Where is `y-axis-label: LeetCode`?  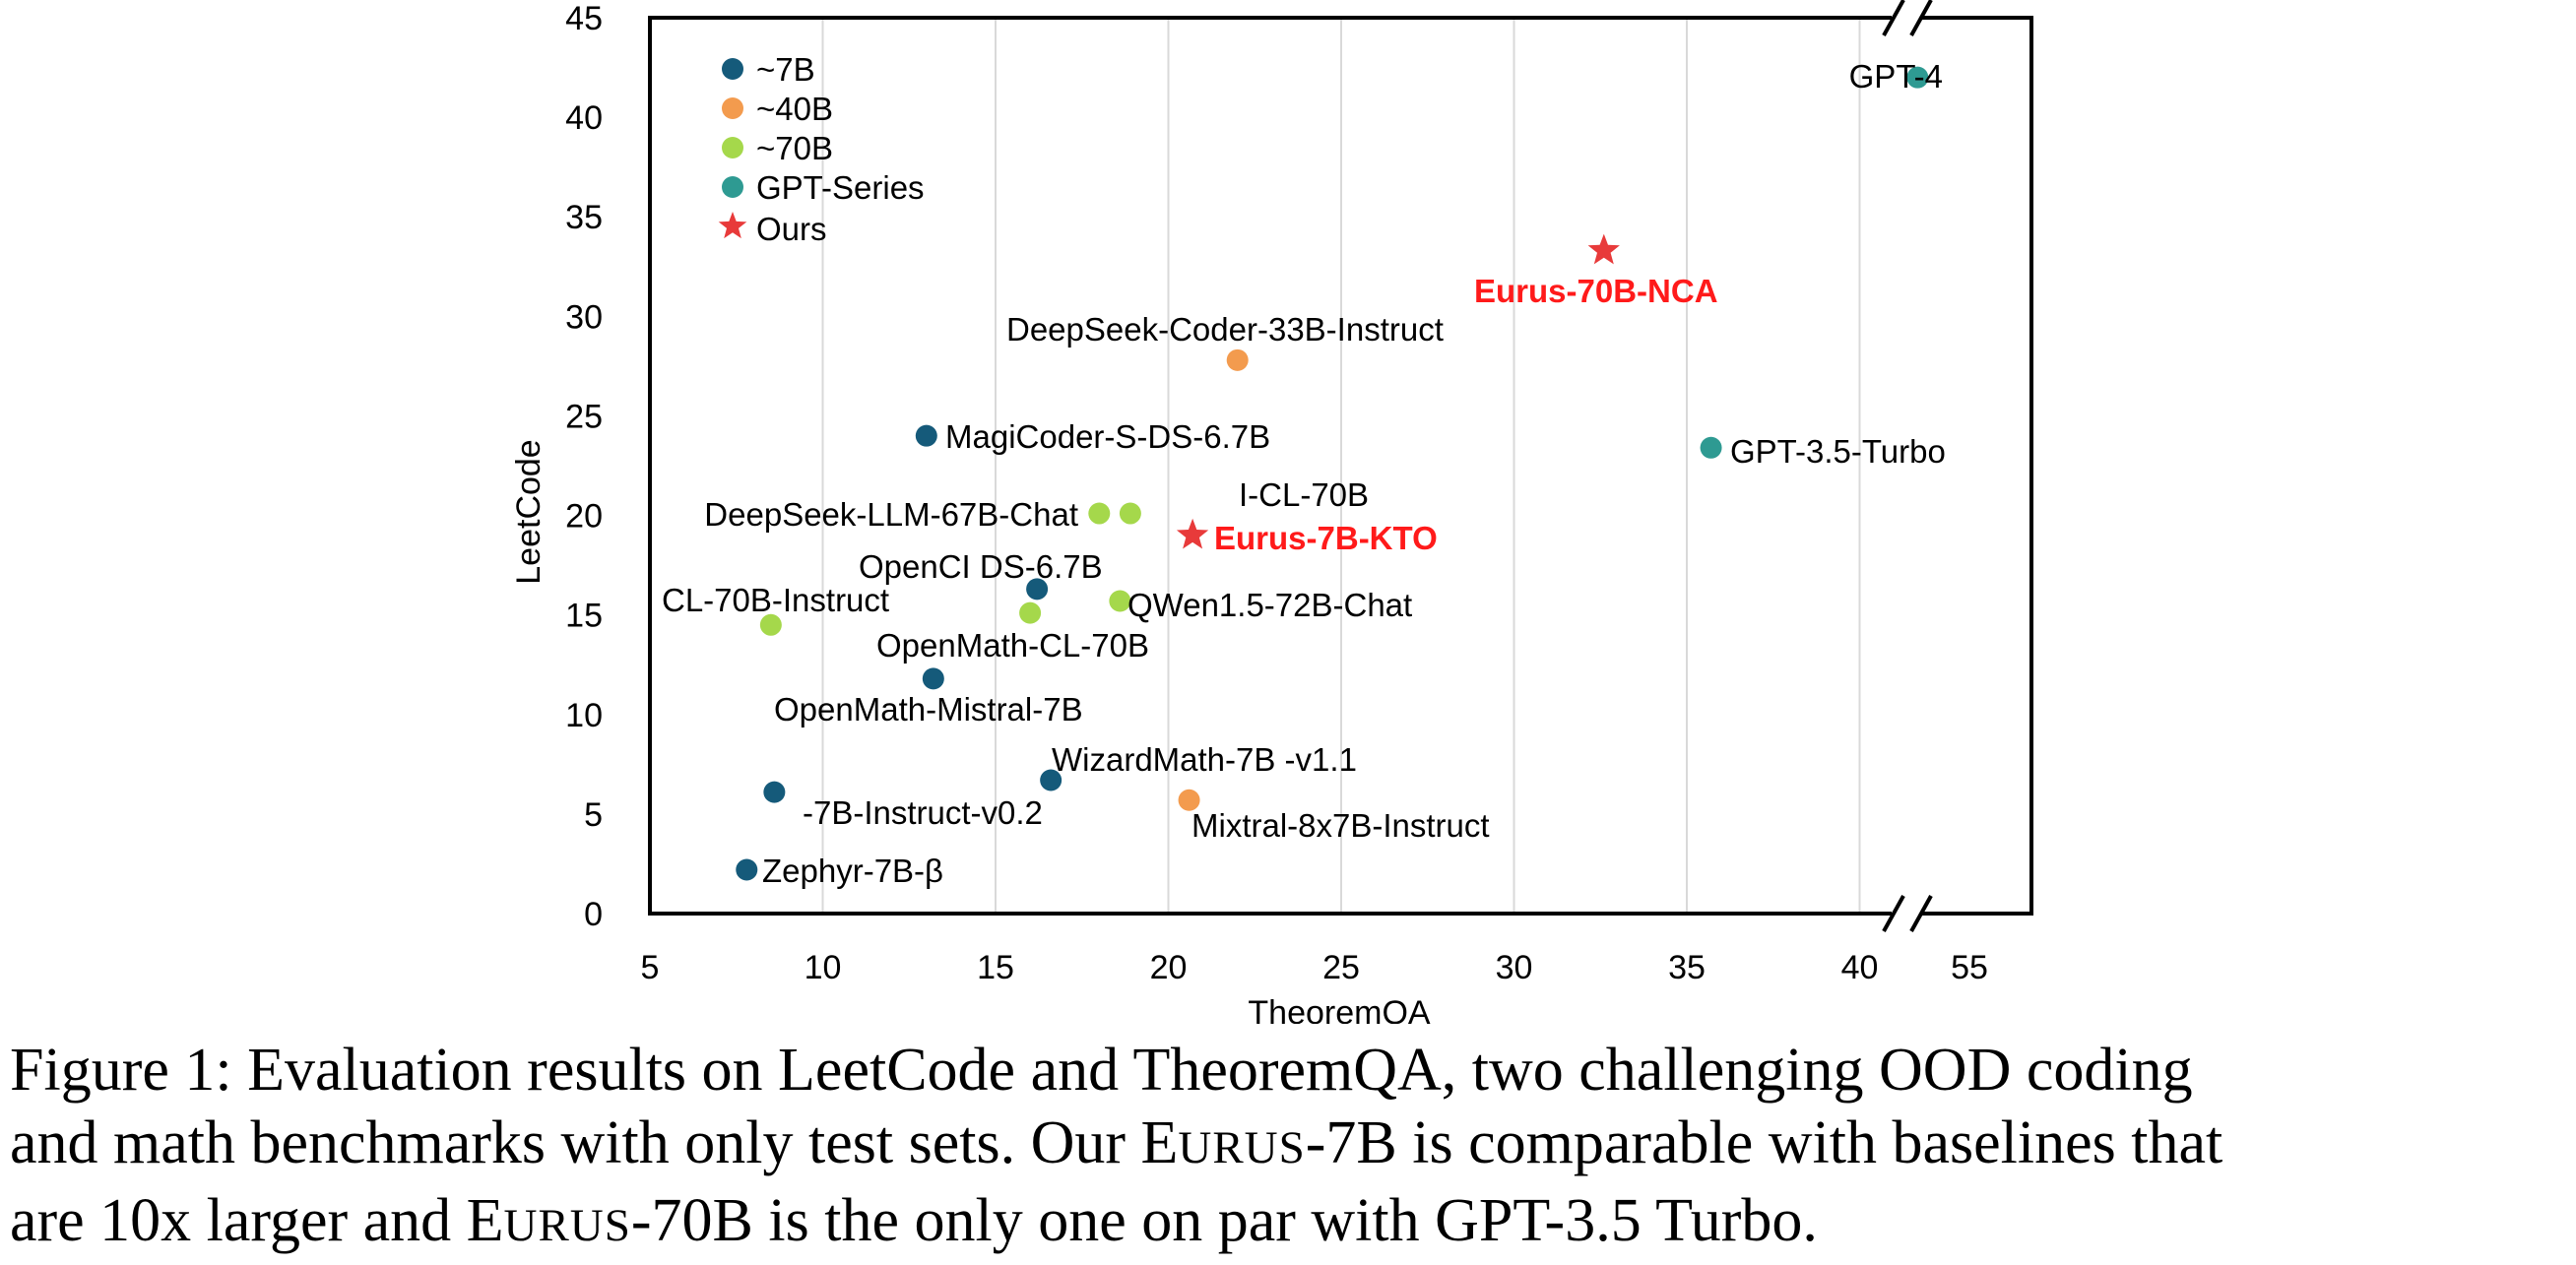
y-axis-label: LeetCode is located at coordinates (528, 511).